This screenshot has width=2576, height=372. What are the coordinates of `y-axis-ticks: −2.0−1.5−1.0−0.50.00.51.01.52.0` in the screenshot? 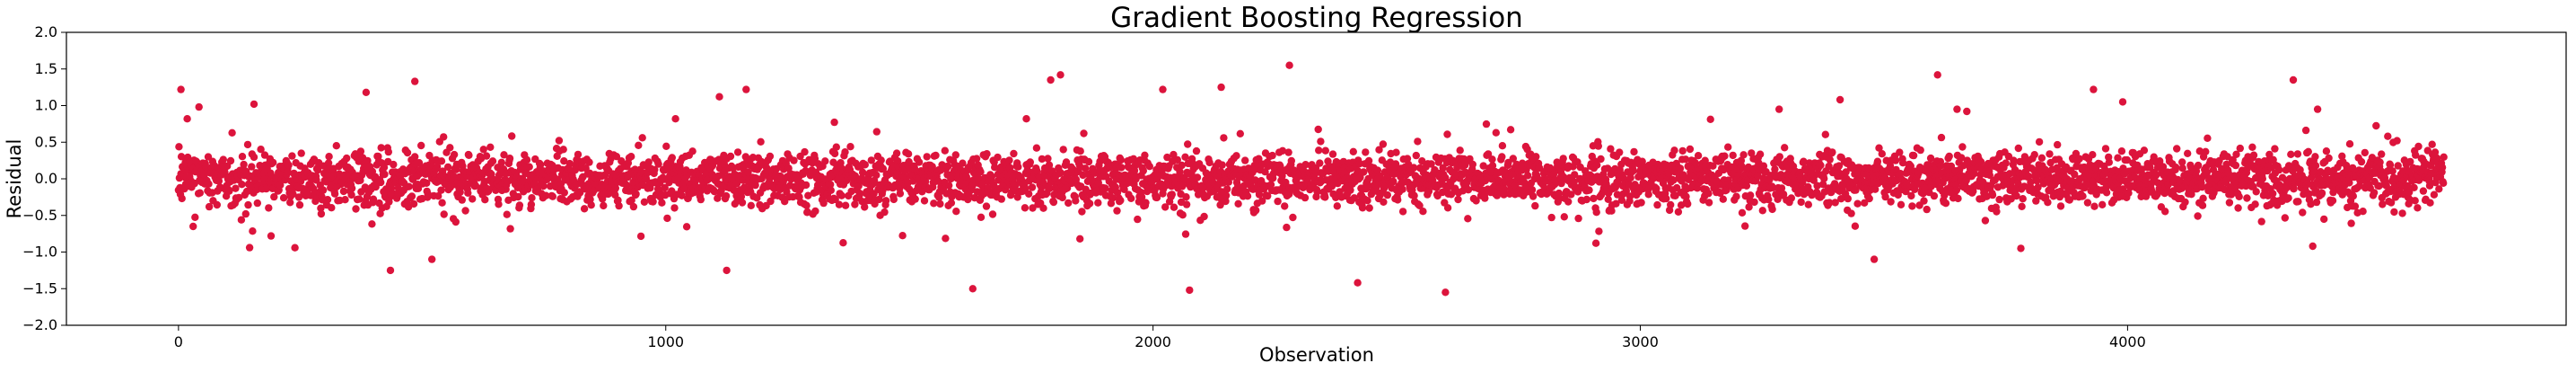 It's located at (44, 178).